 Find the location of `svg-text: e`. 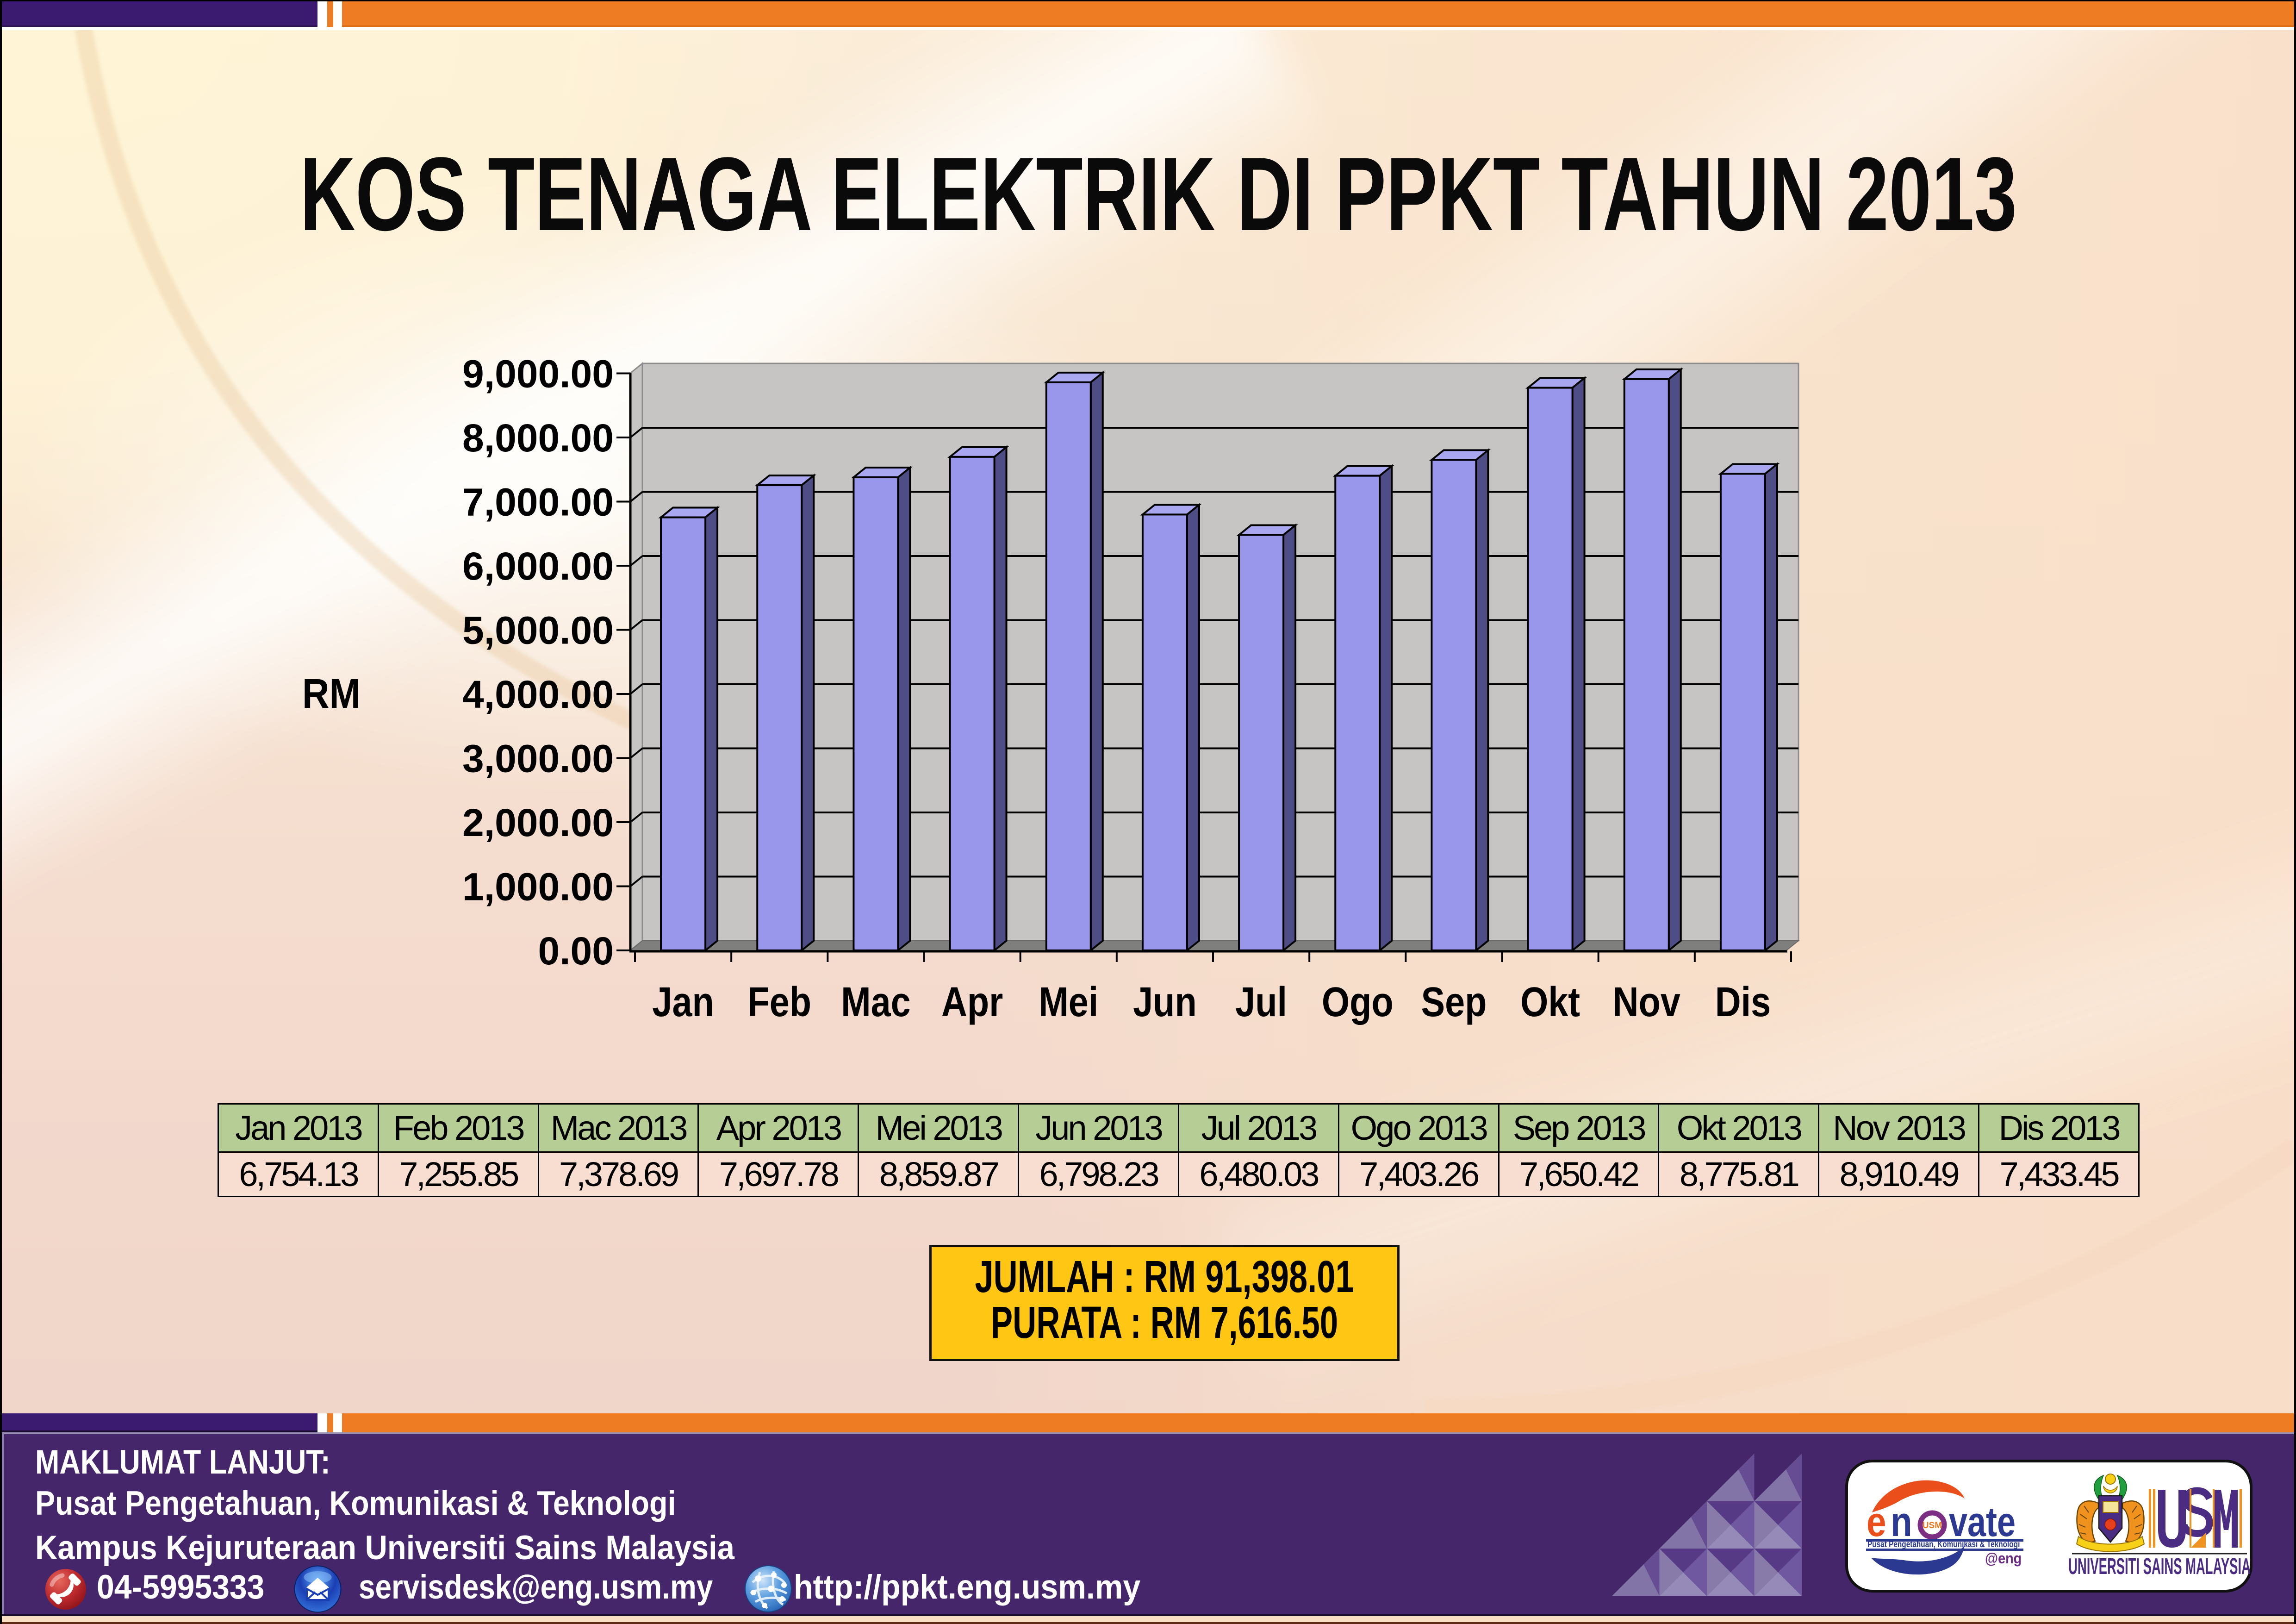

svg-text: e is located at coordinates (1876, 1521).